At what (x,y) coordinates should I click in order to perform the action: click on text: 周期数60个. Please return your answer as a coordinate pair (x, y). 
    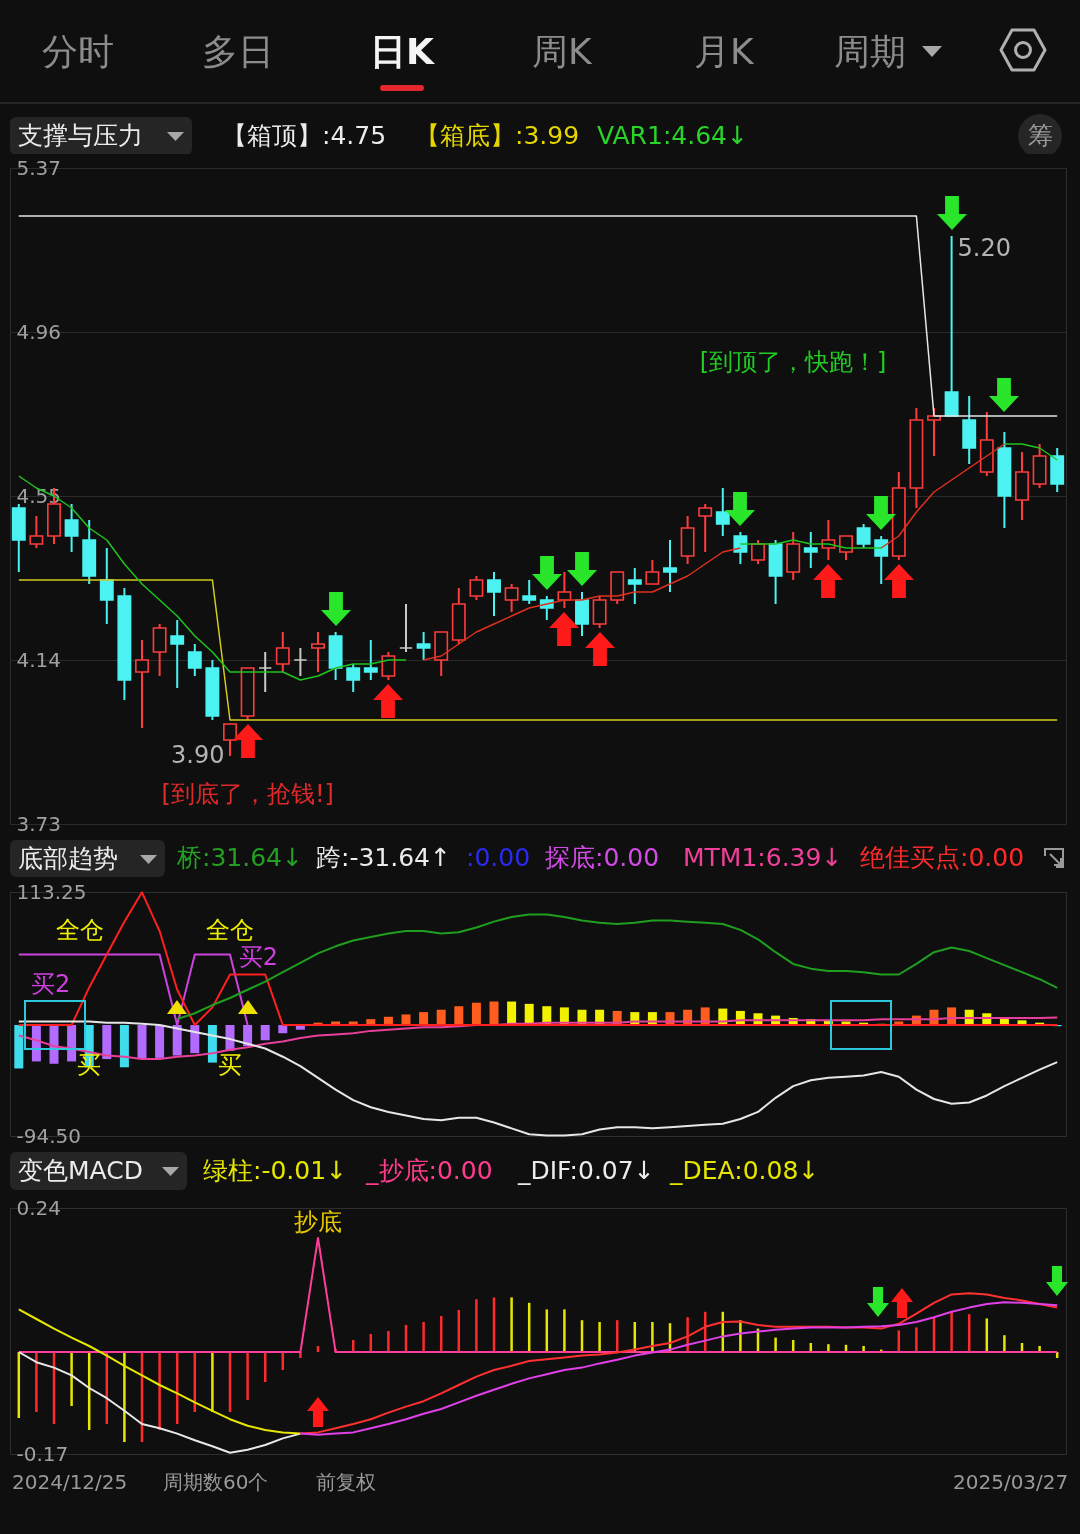
    Looking at the image, I should click on (216, 1482).